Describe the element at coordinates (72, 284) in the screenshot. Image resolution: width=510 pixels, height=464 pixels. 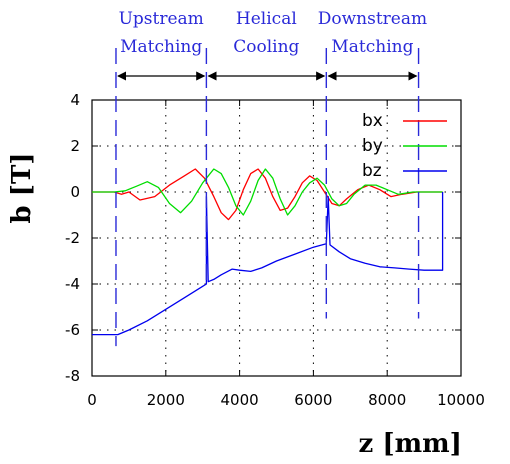
I see `y-tick-label: -4` at that location.